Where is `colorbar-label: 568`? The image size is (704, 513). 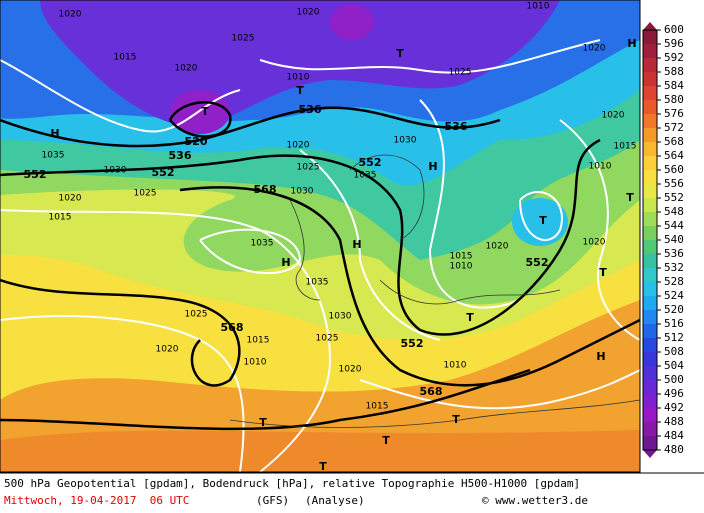
colorbar-label: 568 is located at coordinates (674, 141).